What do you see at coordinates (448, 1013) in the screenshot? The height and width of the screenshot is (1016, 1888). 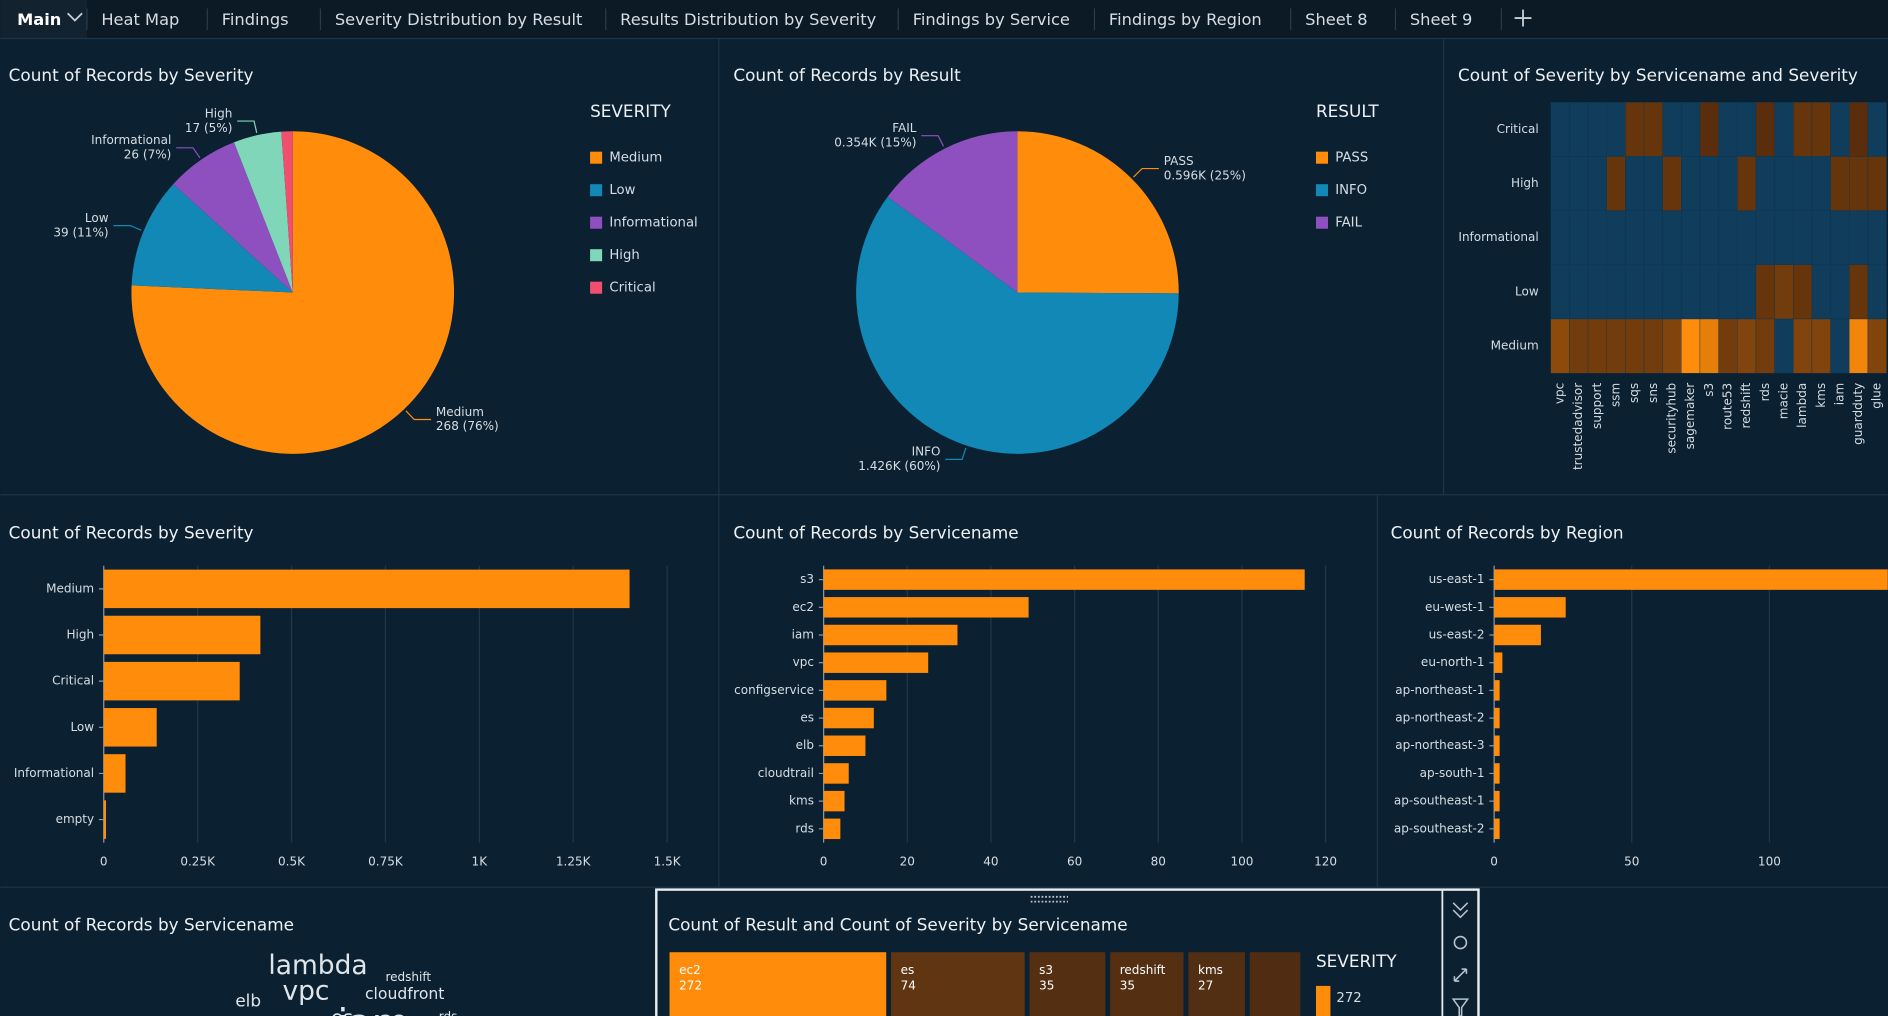 I see `word: rds` at bounding box center [448, 1013].